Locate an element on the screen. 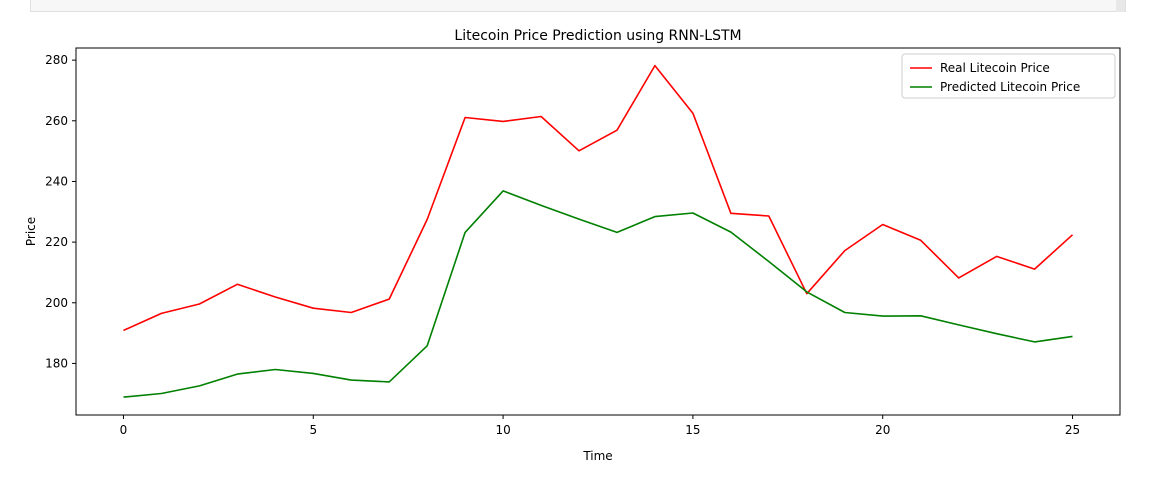 The width and height of the screenshot is (1156, 483). previous-output-cell is located at coordinates (578, 6).